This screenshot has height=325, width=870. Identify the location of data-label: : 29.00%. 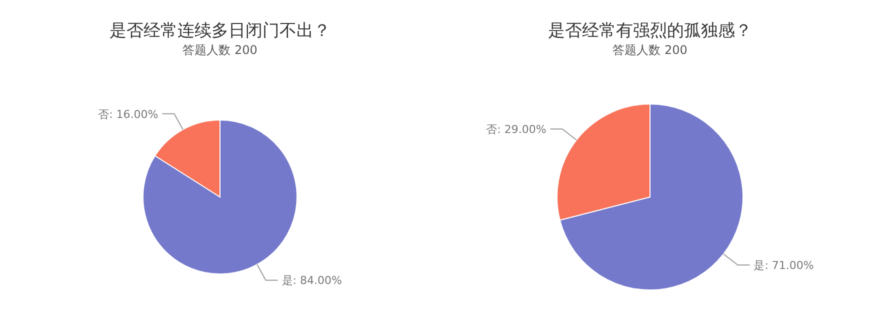
(521, 129).